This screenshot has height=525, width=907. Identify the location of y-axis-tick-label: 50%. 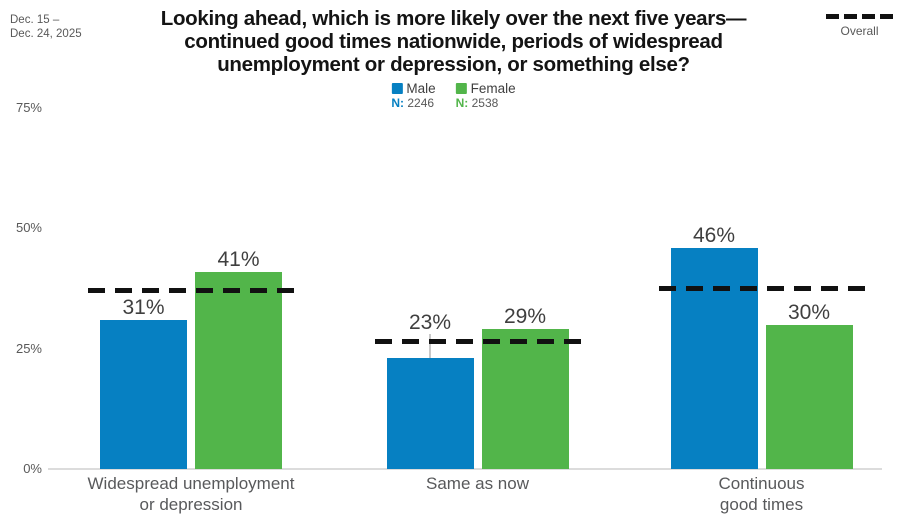
(28, 228).